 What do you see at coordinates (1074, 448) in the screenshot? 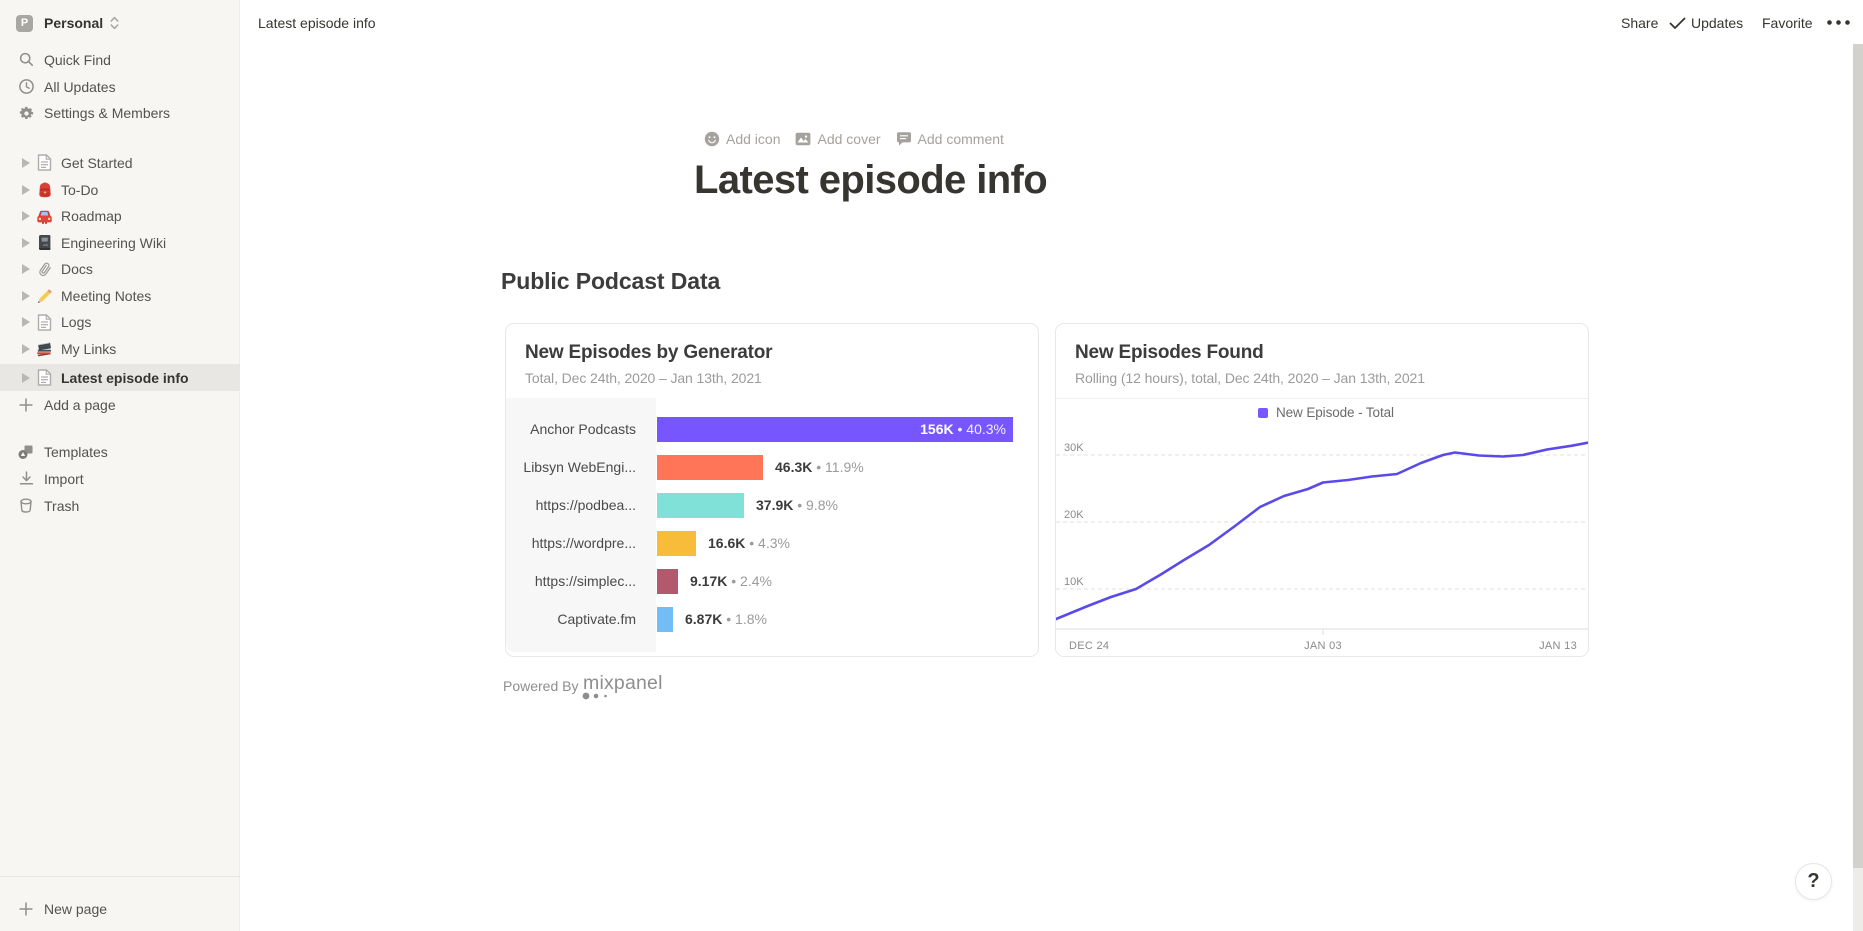
I see `svg-text: 30K` at bounding box center [1074, 448].